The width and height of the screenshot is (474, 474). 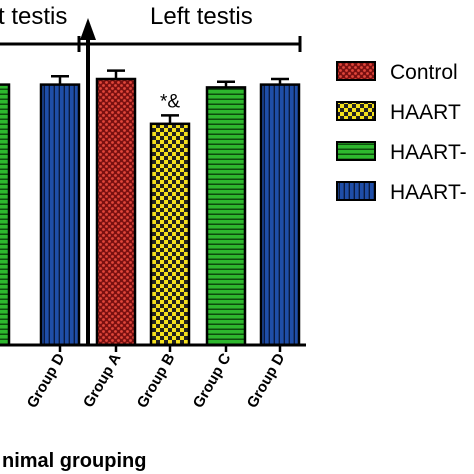 What do you see at coordinates (170, 101) in the screenshot?
I see `significance-annotation-1: *&` at bounding box center [170, 101].